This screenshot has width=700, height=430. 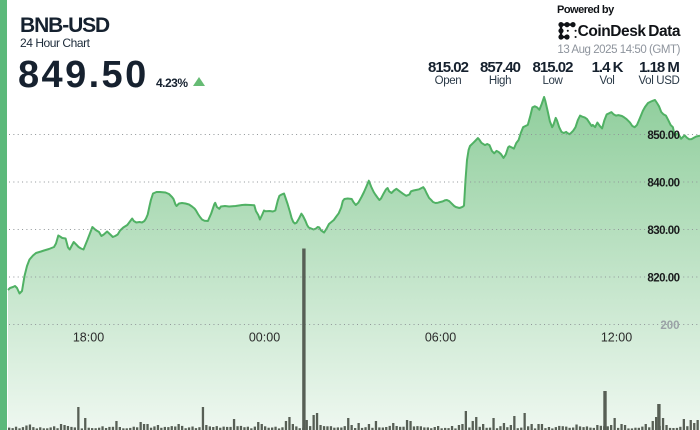 I want to click on svg-text: 12:00, so click(x=616, y=338).